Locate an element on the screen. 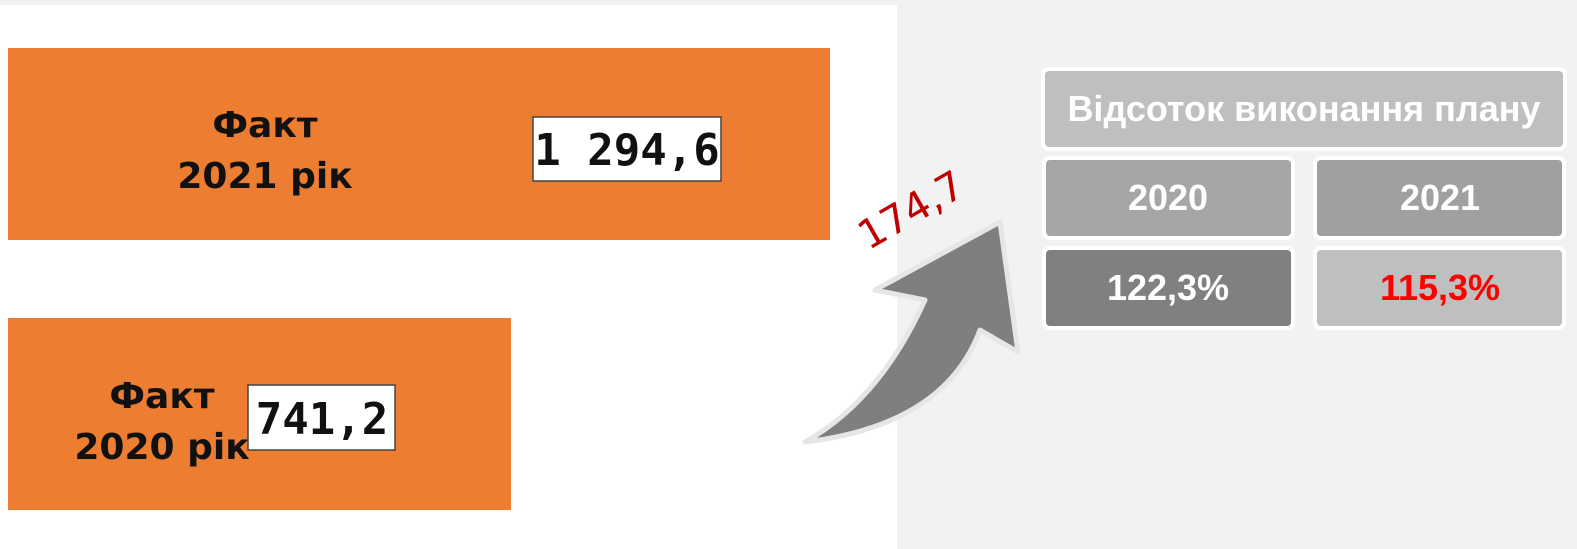 Image resolution: width=1577 pixels, height=549 pixels. table-header: 2020 is located at coordinates (1168, 197).